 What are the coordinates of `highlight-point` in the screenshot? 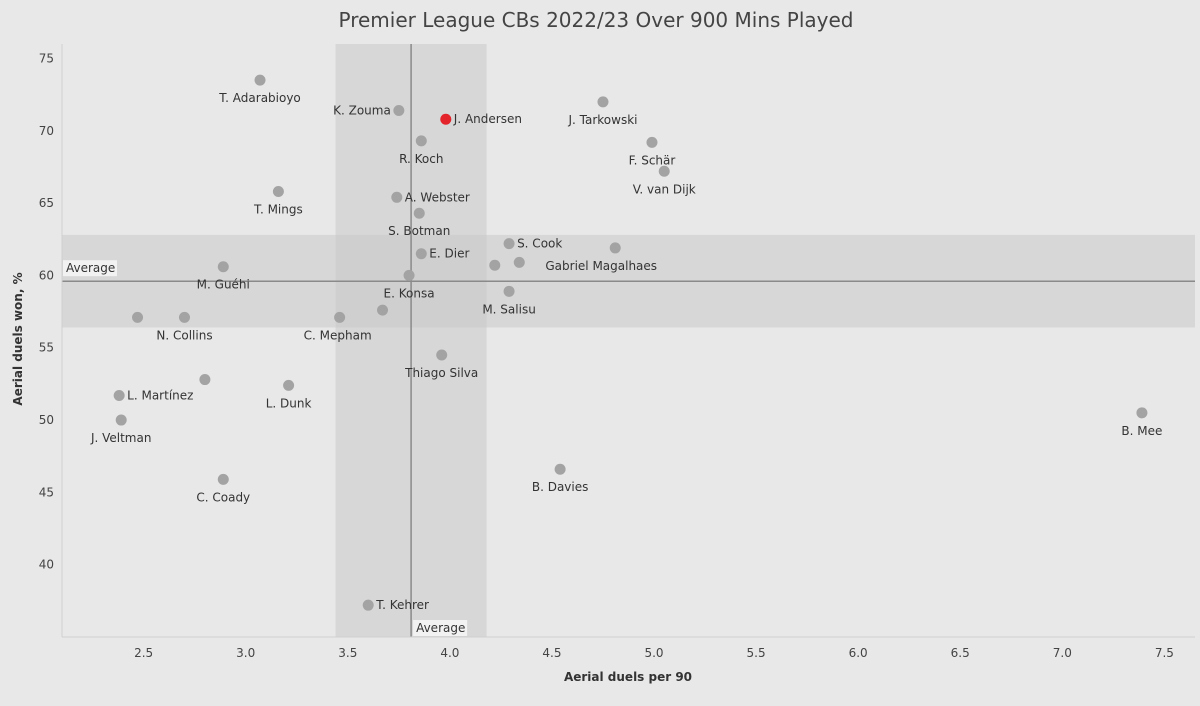 It's located at (446, 119).